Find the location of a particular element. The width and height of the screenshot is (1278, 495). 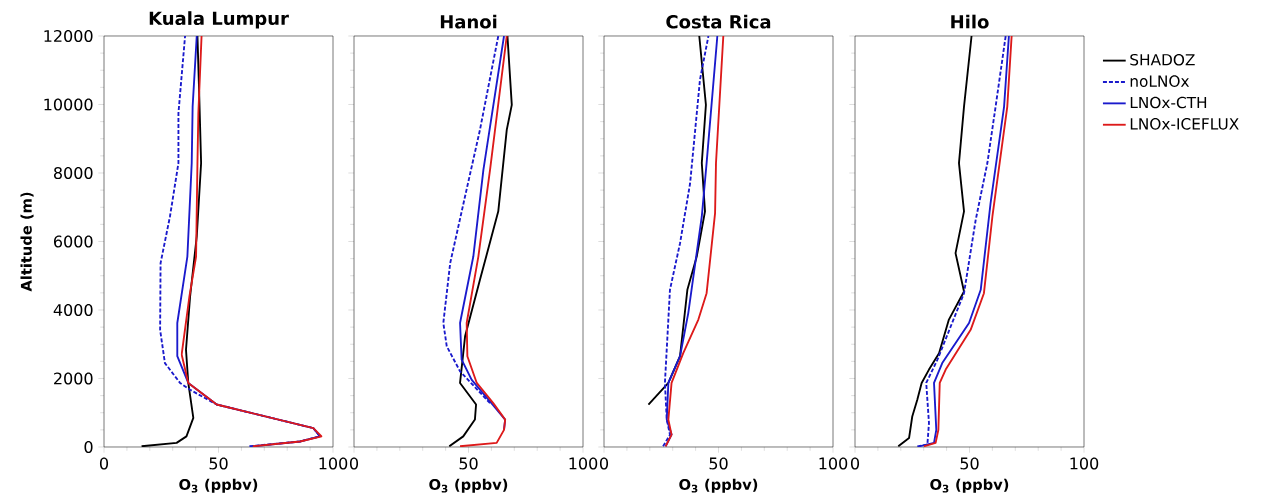

legend-label: LNOx-ICEFLUX is located at coordinates (1184, 124).